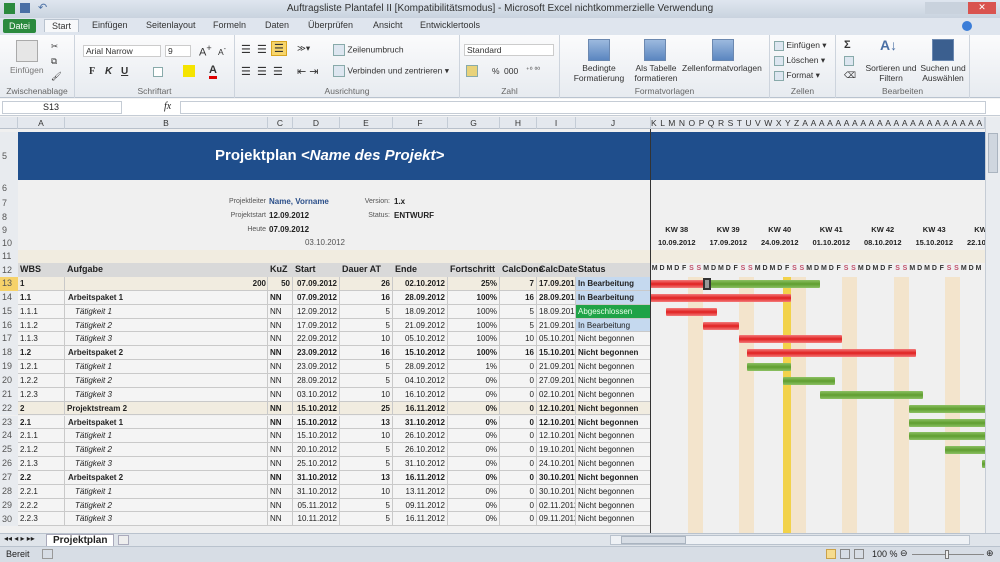 The height and width of the screenshot is (562, 1000). What do you see at coordinates (556, 505) in the screenshot?
I see `cell-cdate: 02.11.2012` at bounding box center [556, 505].